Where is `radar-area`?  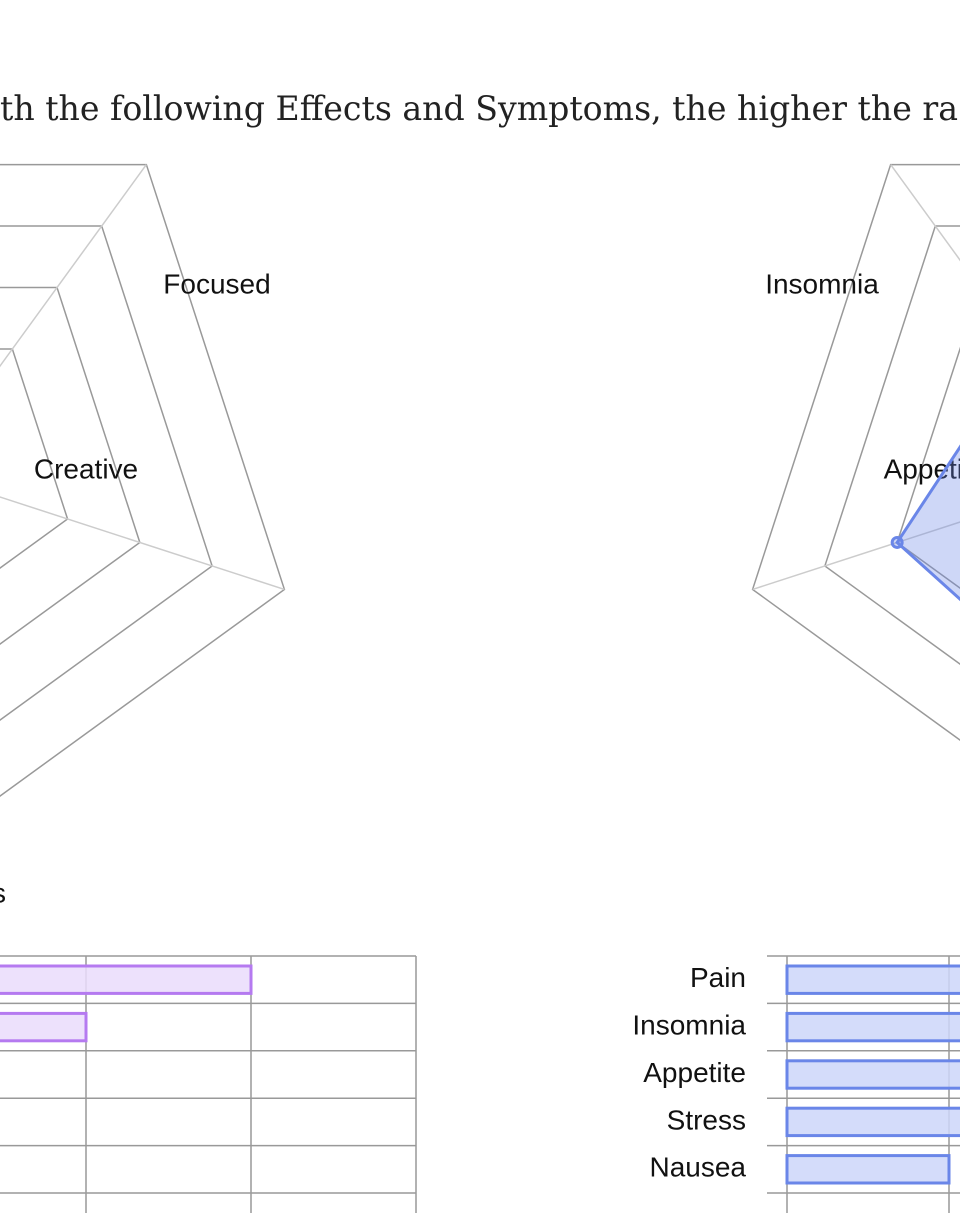
radar-area is located at coordinates (927, 523).